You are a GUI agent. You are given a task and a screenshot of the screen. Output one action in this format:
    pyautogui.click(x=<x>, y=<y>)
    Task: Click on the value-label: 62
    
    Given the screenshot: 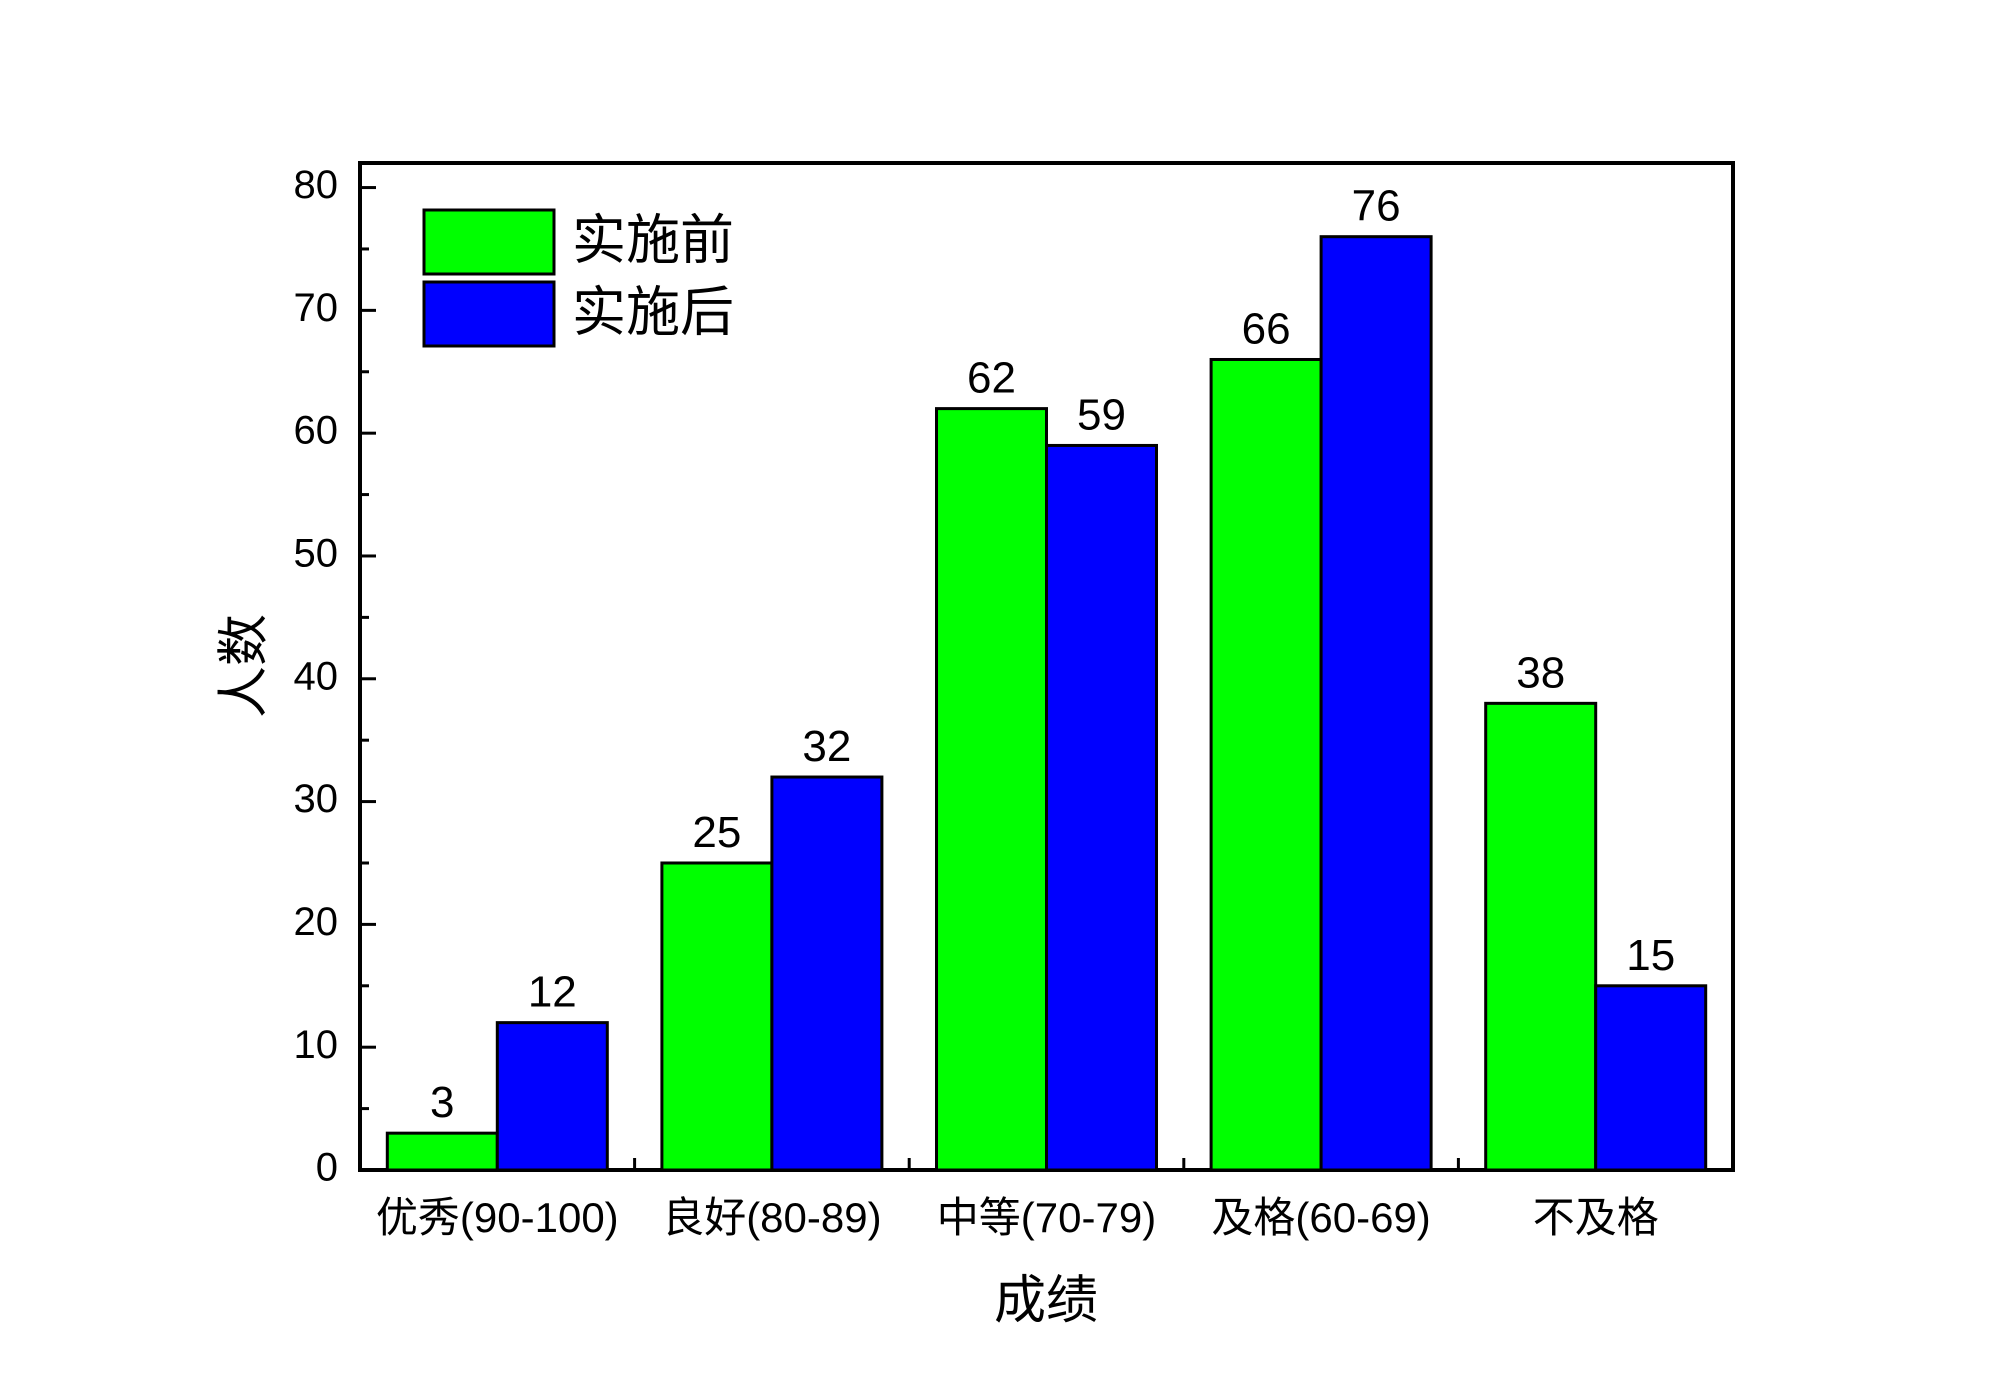 What is the action you would take?
    pyautogui.click(x=991, y=378)
    